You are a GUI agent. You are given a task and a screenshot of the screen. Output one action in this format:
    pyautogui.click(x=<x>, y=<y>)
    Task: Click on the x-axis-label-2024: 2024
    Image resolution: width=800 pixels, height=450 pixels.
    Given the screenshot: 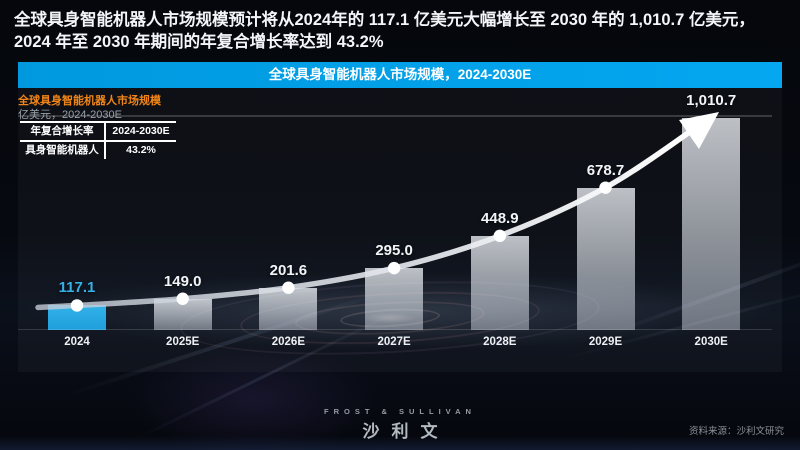 What is the action you would take?
    pyautogui.click(x=77, y=342)
    